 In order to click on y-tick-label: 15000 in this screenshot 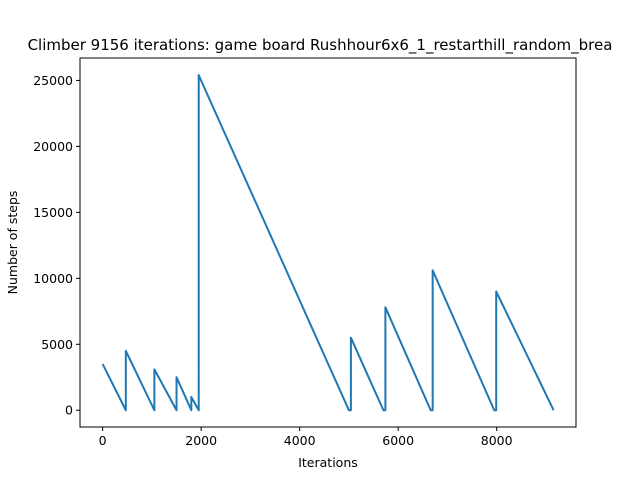, I will do `click(53, 212)`.